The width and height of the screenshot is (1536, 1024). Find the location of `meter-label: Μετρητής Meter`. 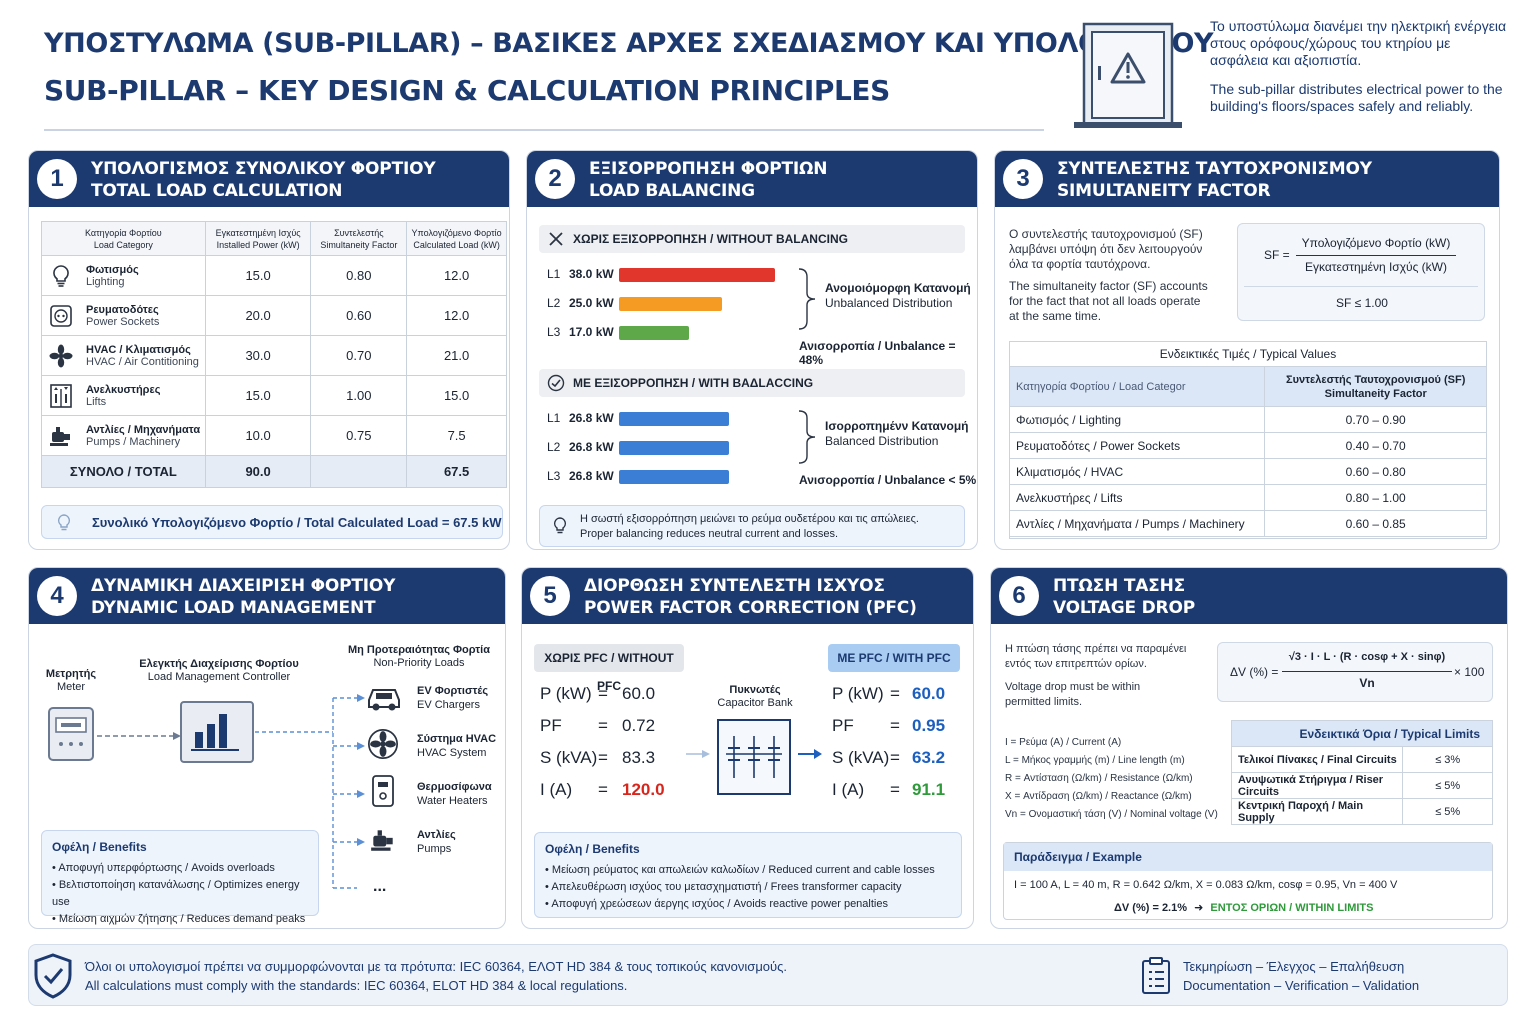

meter-label: Μετρητής Meter is located at coordinates (71, 680).